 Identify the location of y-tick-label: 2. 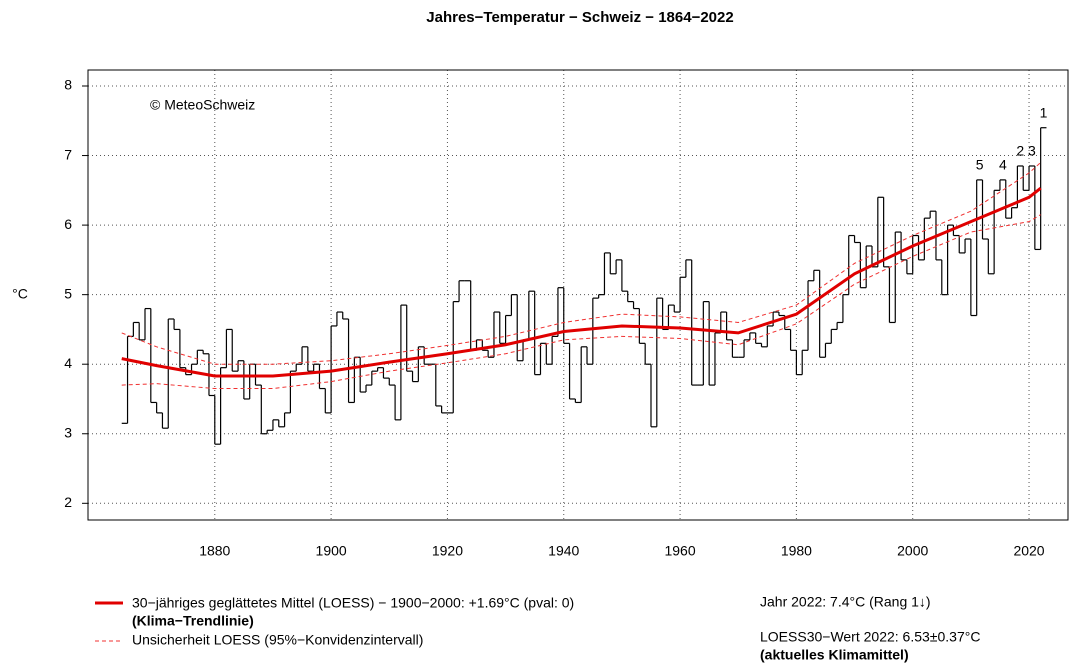
(68, 502).